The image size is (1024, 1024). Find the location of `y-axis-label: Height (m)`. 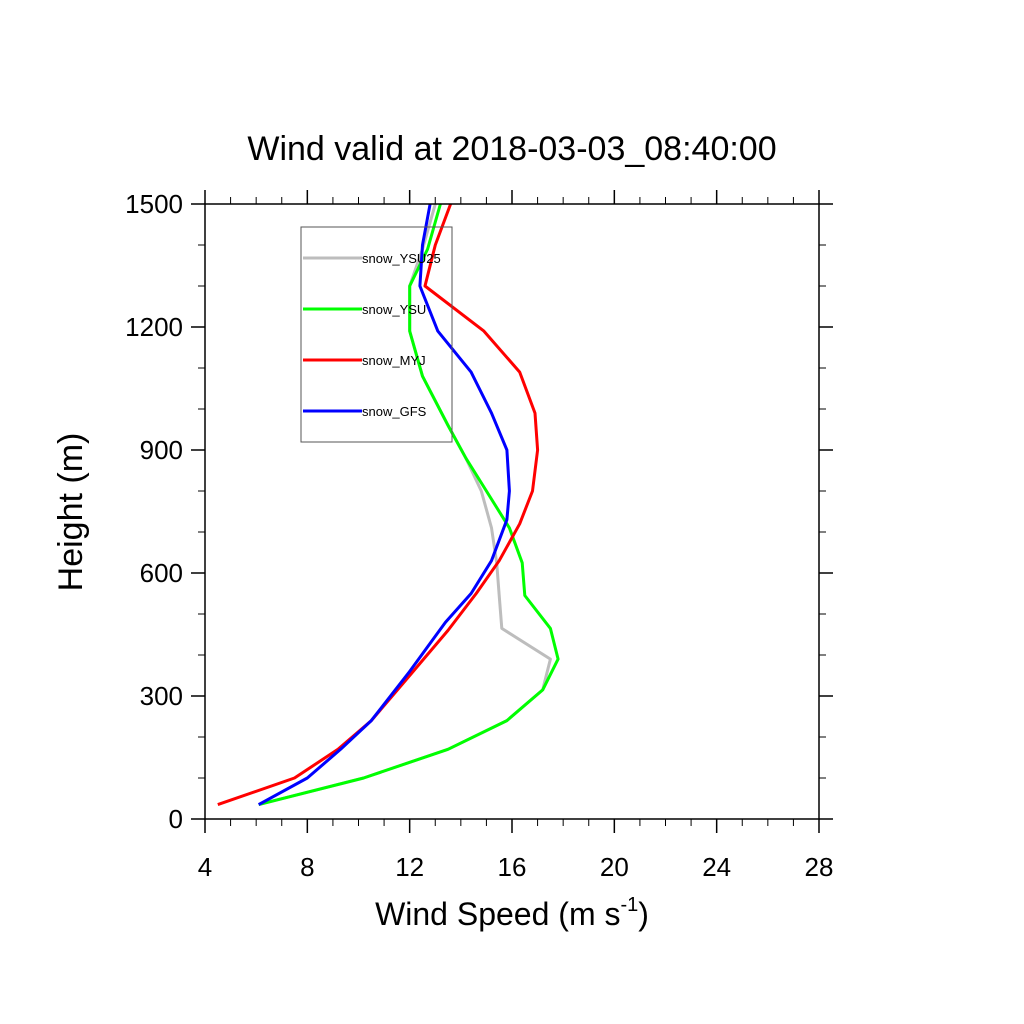

y-axis-label: Height (m) is located at coordinates (71, 512).